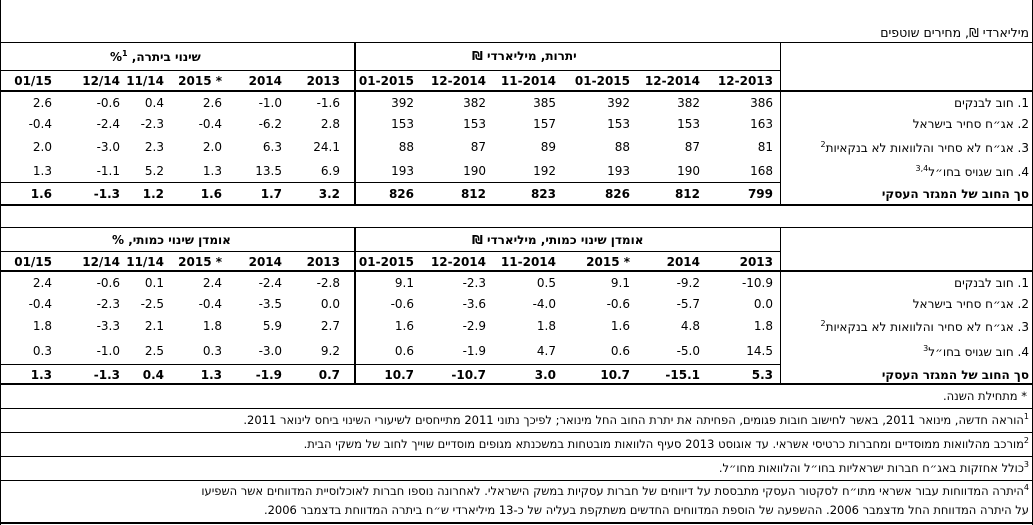 Image resolution: width=1033 pixels, height=525 pixels. Describe the element at coordinates (545, 375) in the screenshot. I see `total-cell: 3.0` at that location.